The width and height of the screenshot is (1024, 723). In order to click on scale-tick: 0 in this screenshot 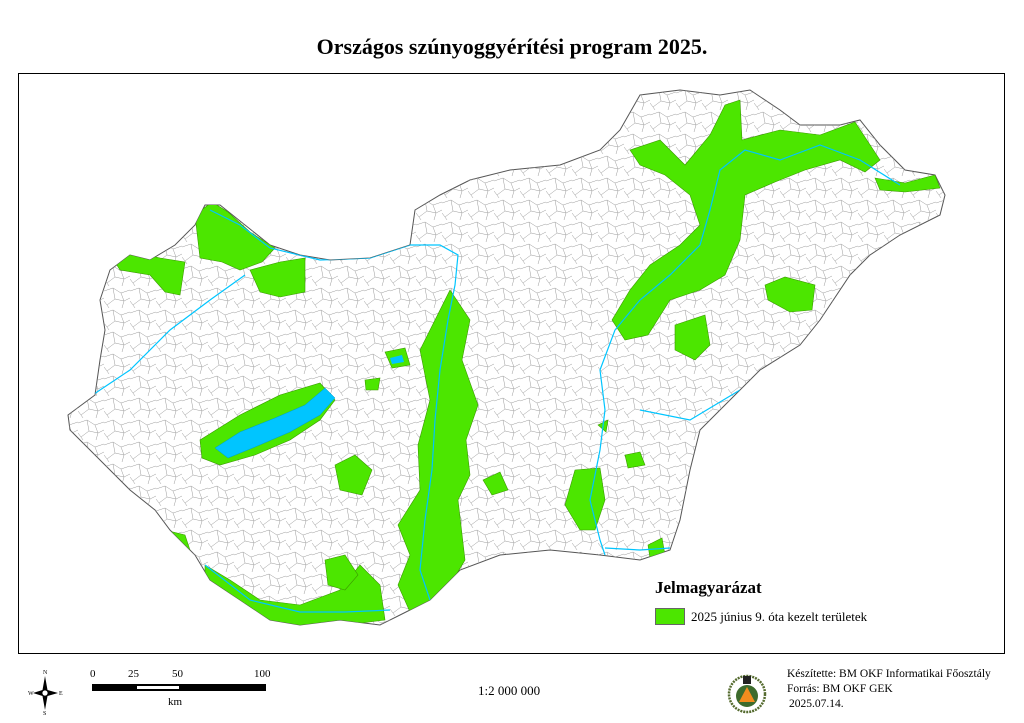, I will do `click(93, 674)`.